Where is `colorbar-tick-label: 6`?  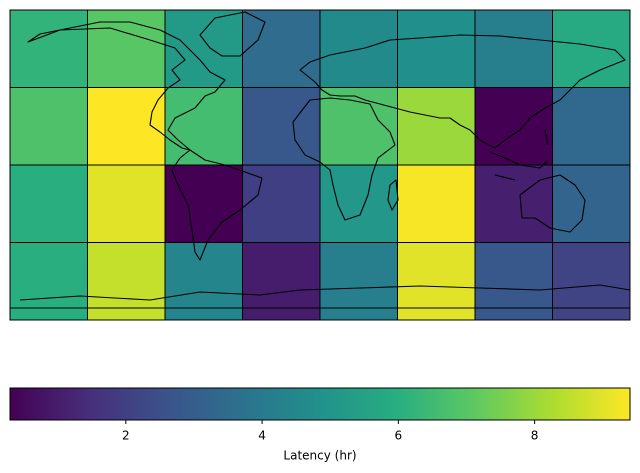 colorbar-tick-label: 6 is located at coordinates (399, 436).